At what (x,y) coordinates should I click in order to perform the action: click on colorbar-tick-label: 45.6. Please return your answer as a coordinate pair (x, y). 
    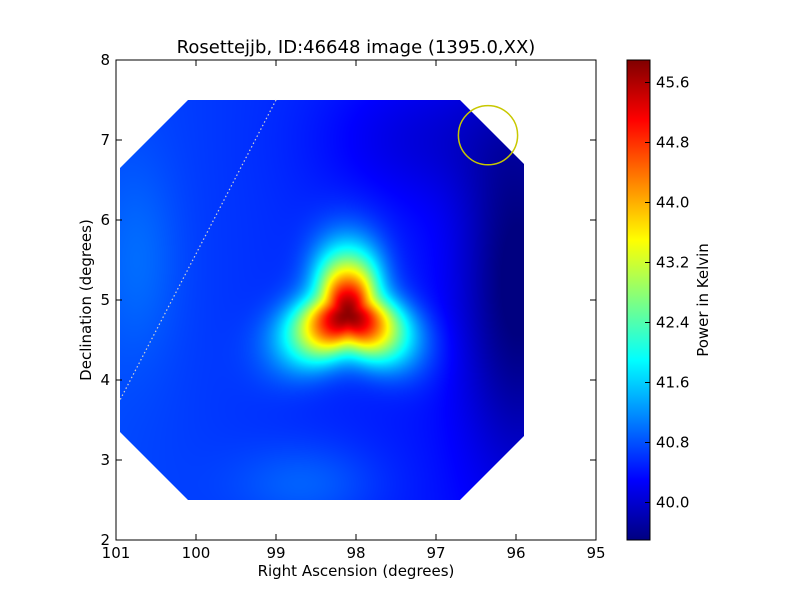
    Looking at the image, I should click on (672, 83).